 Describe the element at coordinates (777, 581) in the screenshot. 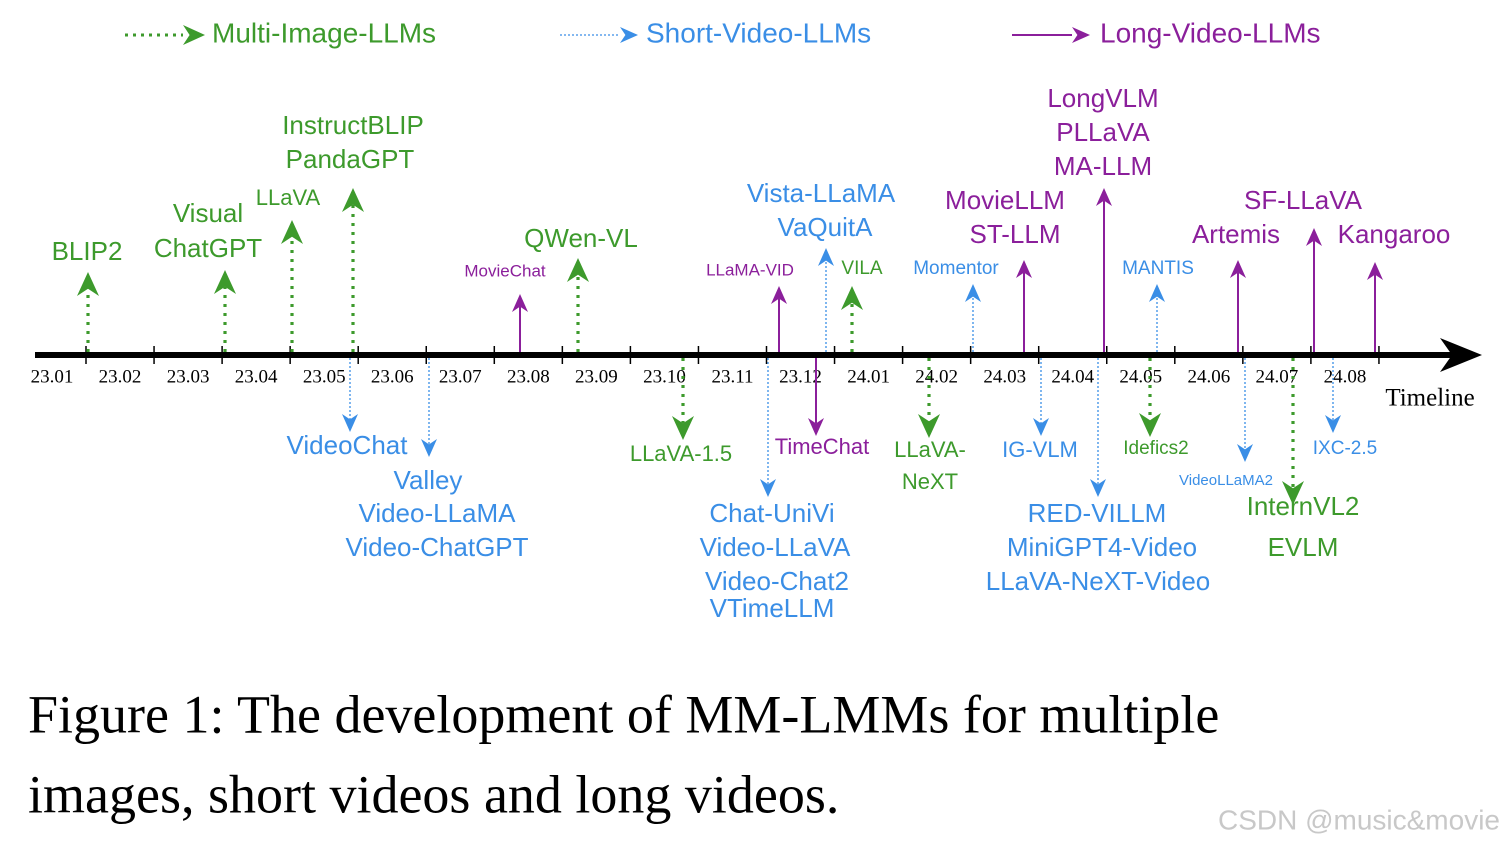

I see `event-label: Video-Chat2` at that location.